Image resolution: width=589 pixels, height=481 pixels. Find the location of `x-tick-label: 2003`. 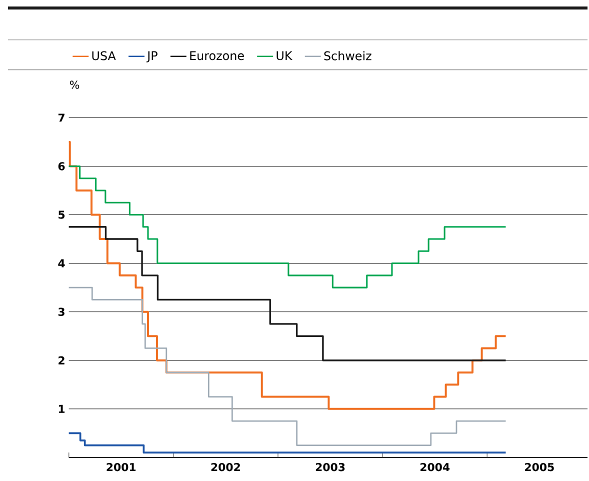

x-tick-label: 2003 is located at coordinates (330, 467).